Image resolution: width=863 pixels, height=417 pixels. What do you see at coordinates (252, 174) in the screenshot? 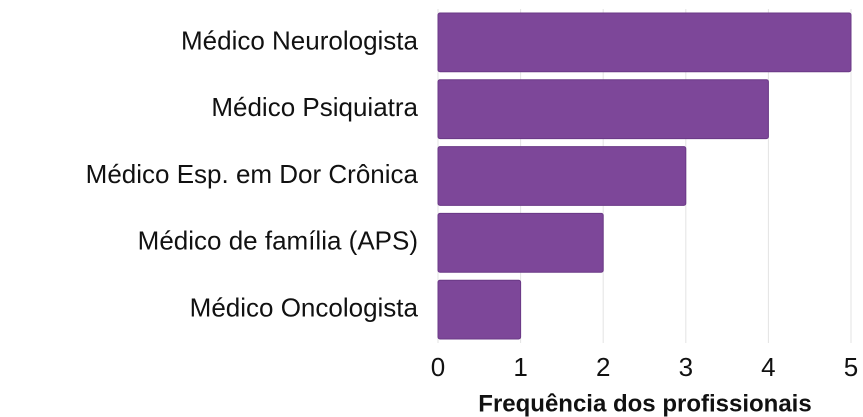
I see `y-tick-label: Médico Esp. em Dor Crônica` at bounding box center [252, 174].